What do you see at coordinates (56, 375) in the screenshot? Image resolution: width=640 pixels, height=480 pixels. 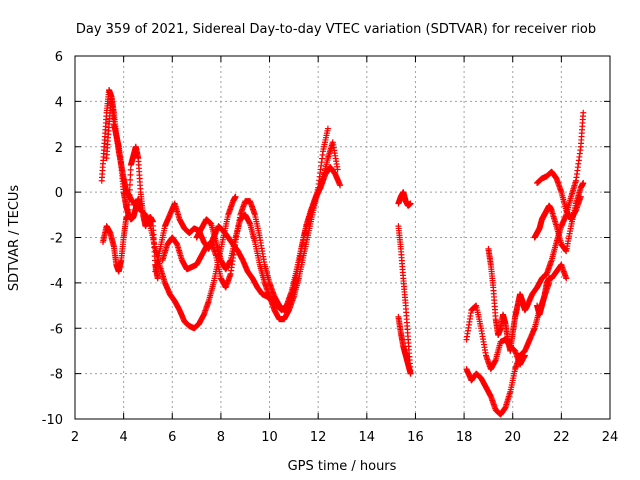 I see `y-tick-label: -8` at bounding box center [56, 375].